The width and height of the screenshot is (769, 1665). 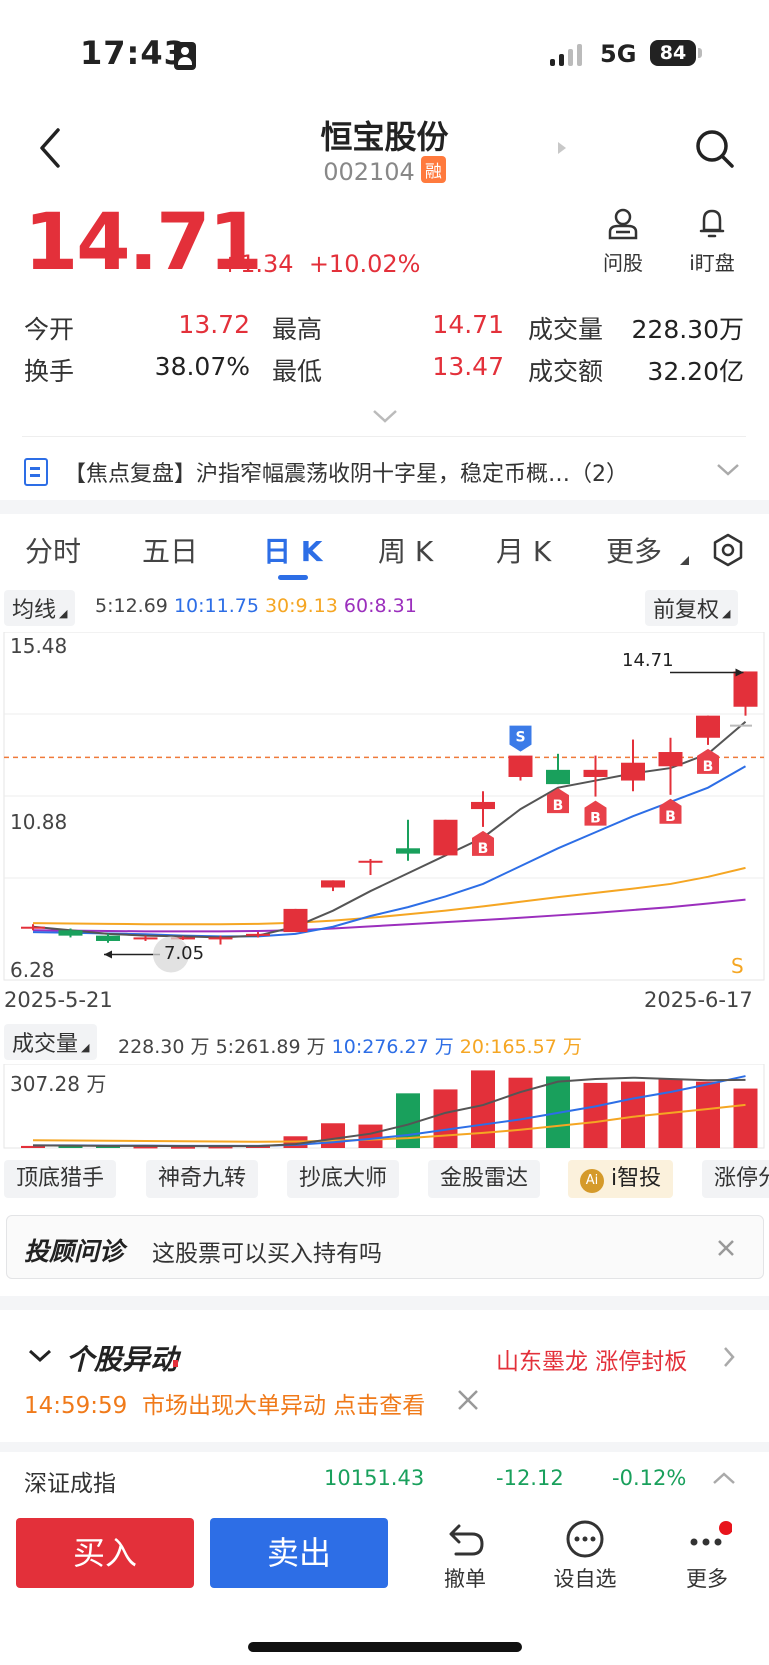 I want to click on volume-frame, so click(x=384, y=1106).